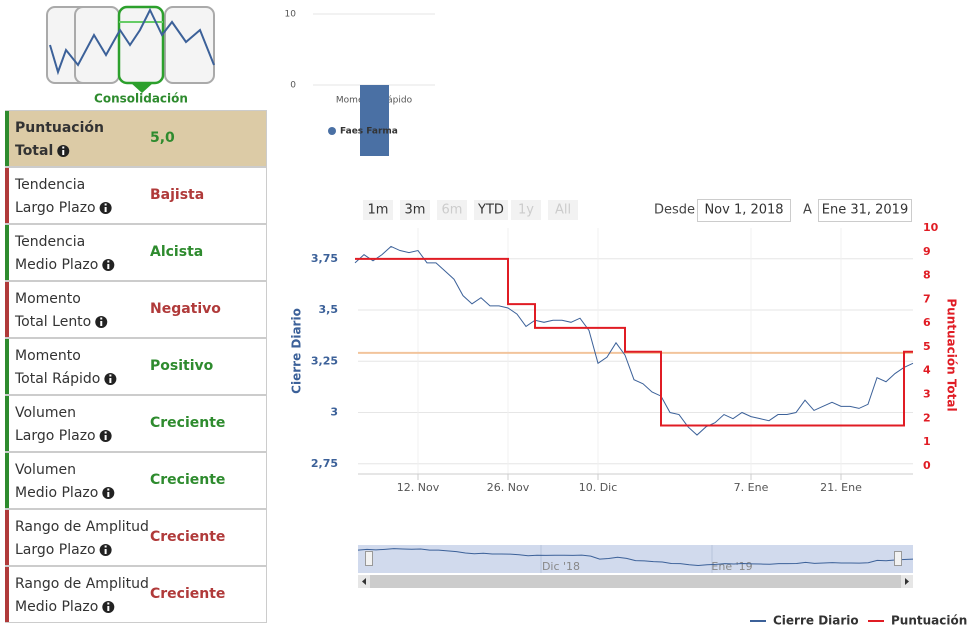  I want to click on row-value: 5,0, so click(162, 138).